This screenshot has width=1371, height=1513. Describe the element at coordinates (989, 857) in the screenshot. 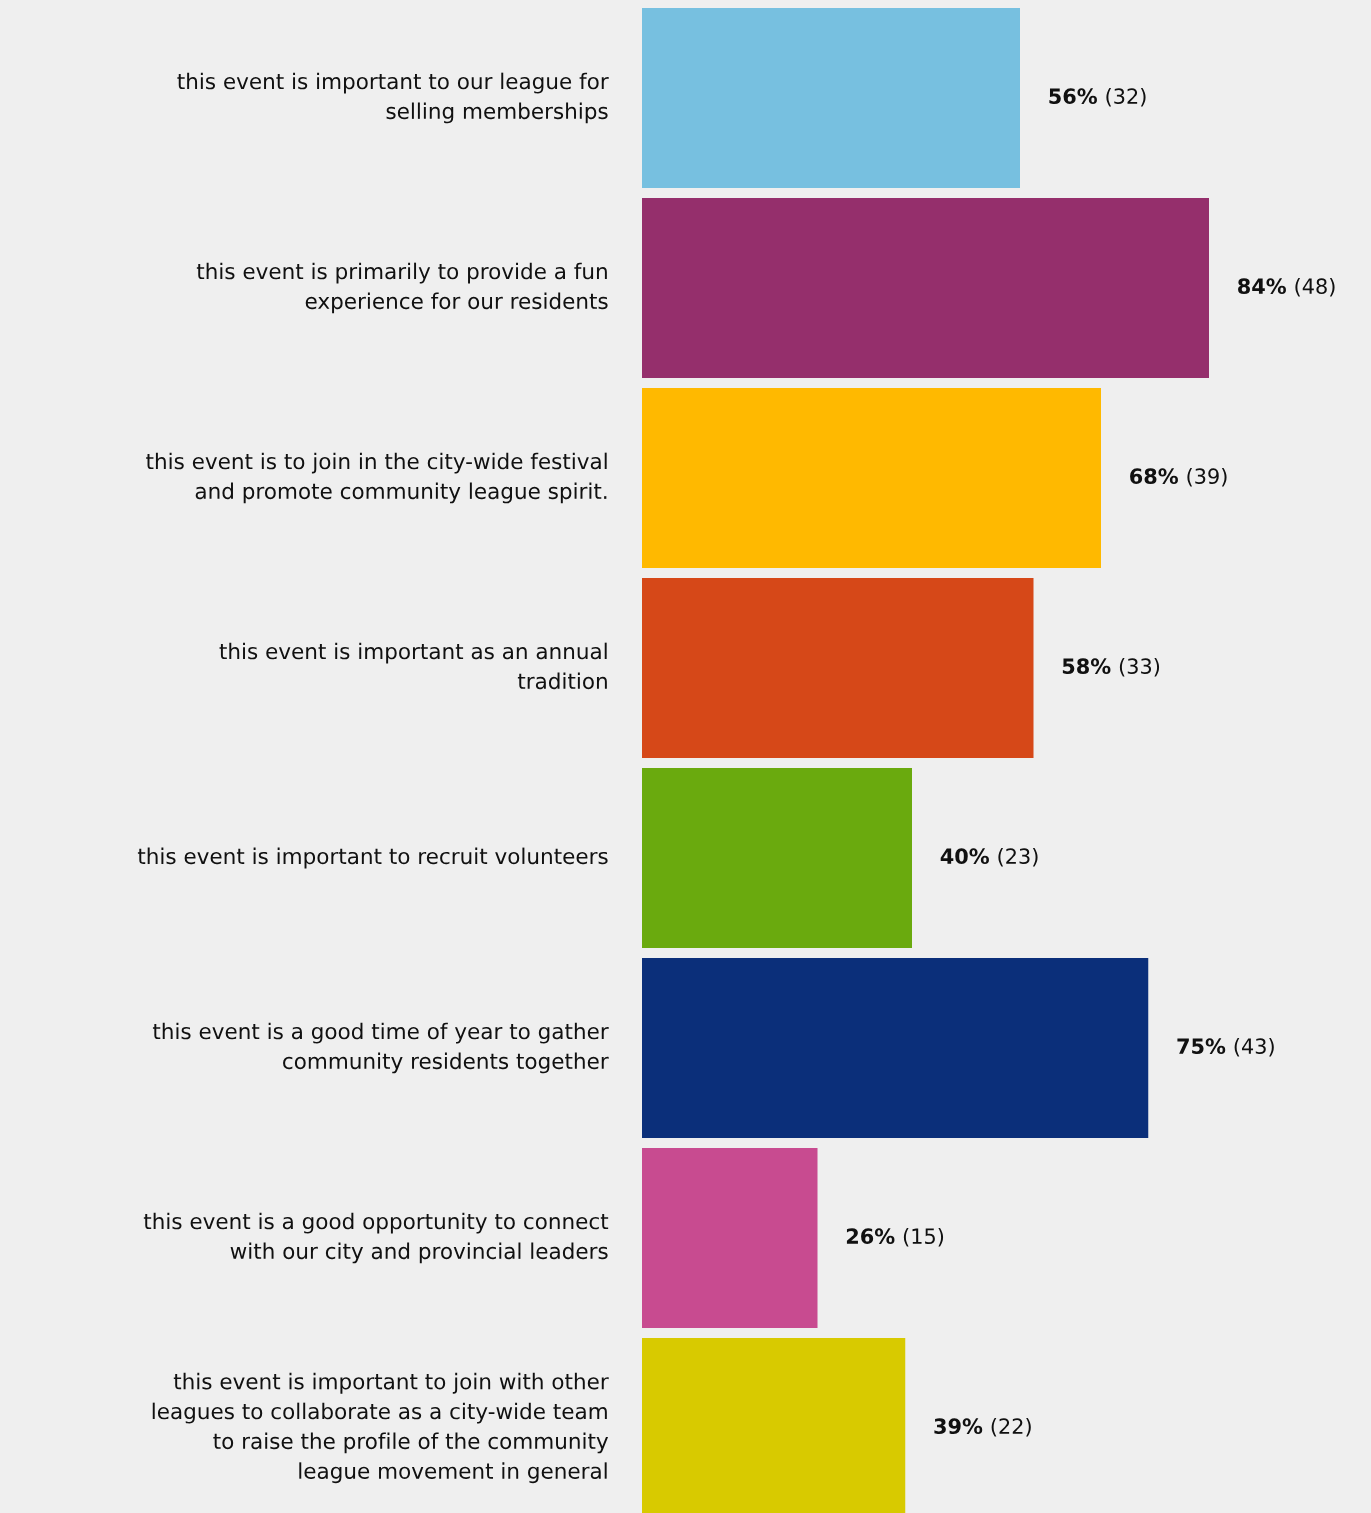

I see `data-label: 40% (23)` at that location.